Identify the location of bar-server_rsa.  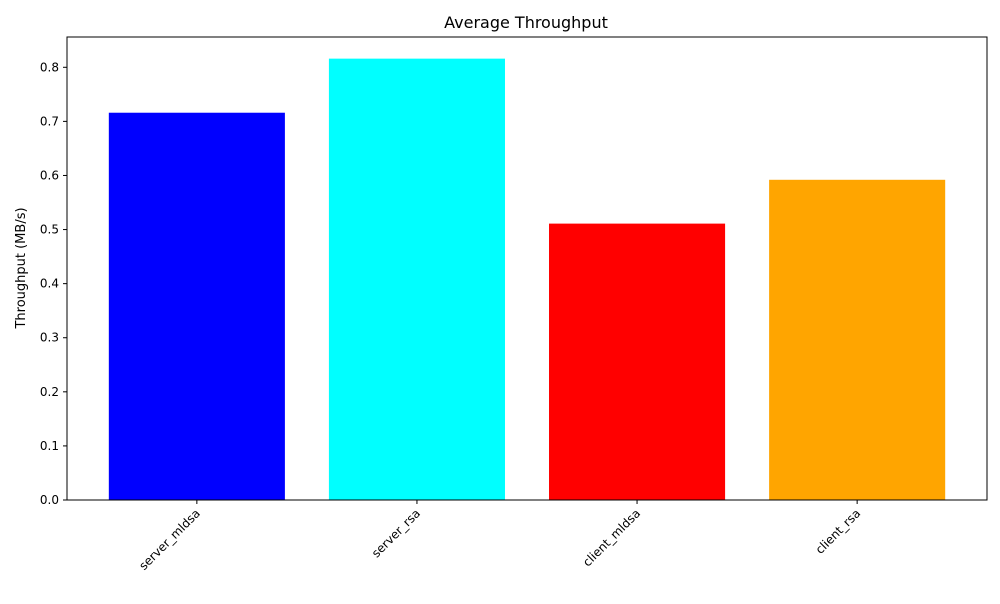
(416, 279).